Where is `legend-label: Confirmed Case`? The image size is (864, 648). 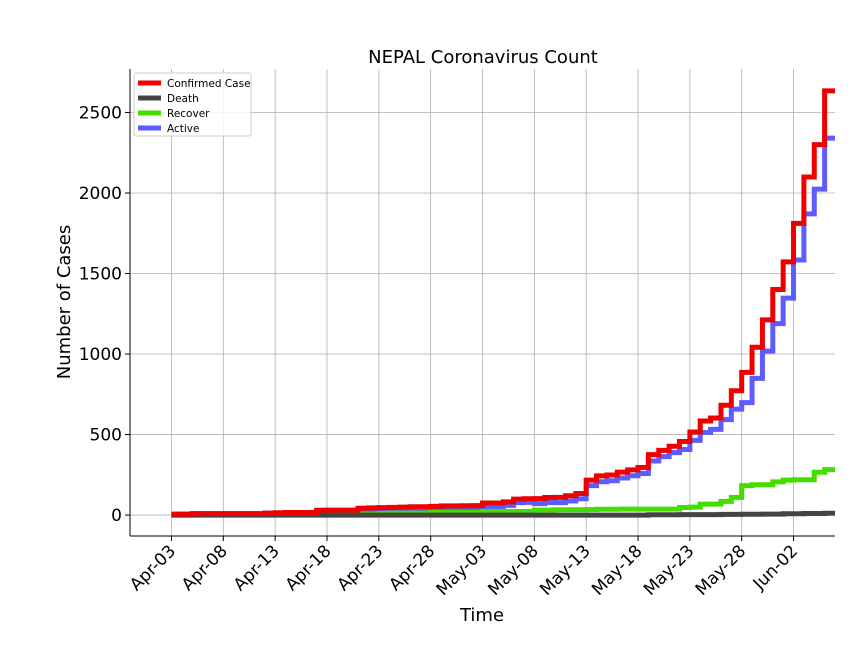
legend-label: Confirmed Case is located at coordinates (209, 84).